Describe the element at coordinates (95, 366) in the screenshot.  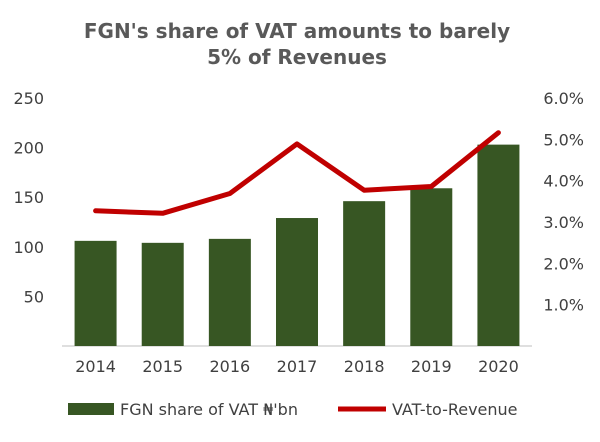
I see `x-tick-label: 2014` at that location.